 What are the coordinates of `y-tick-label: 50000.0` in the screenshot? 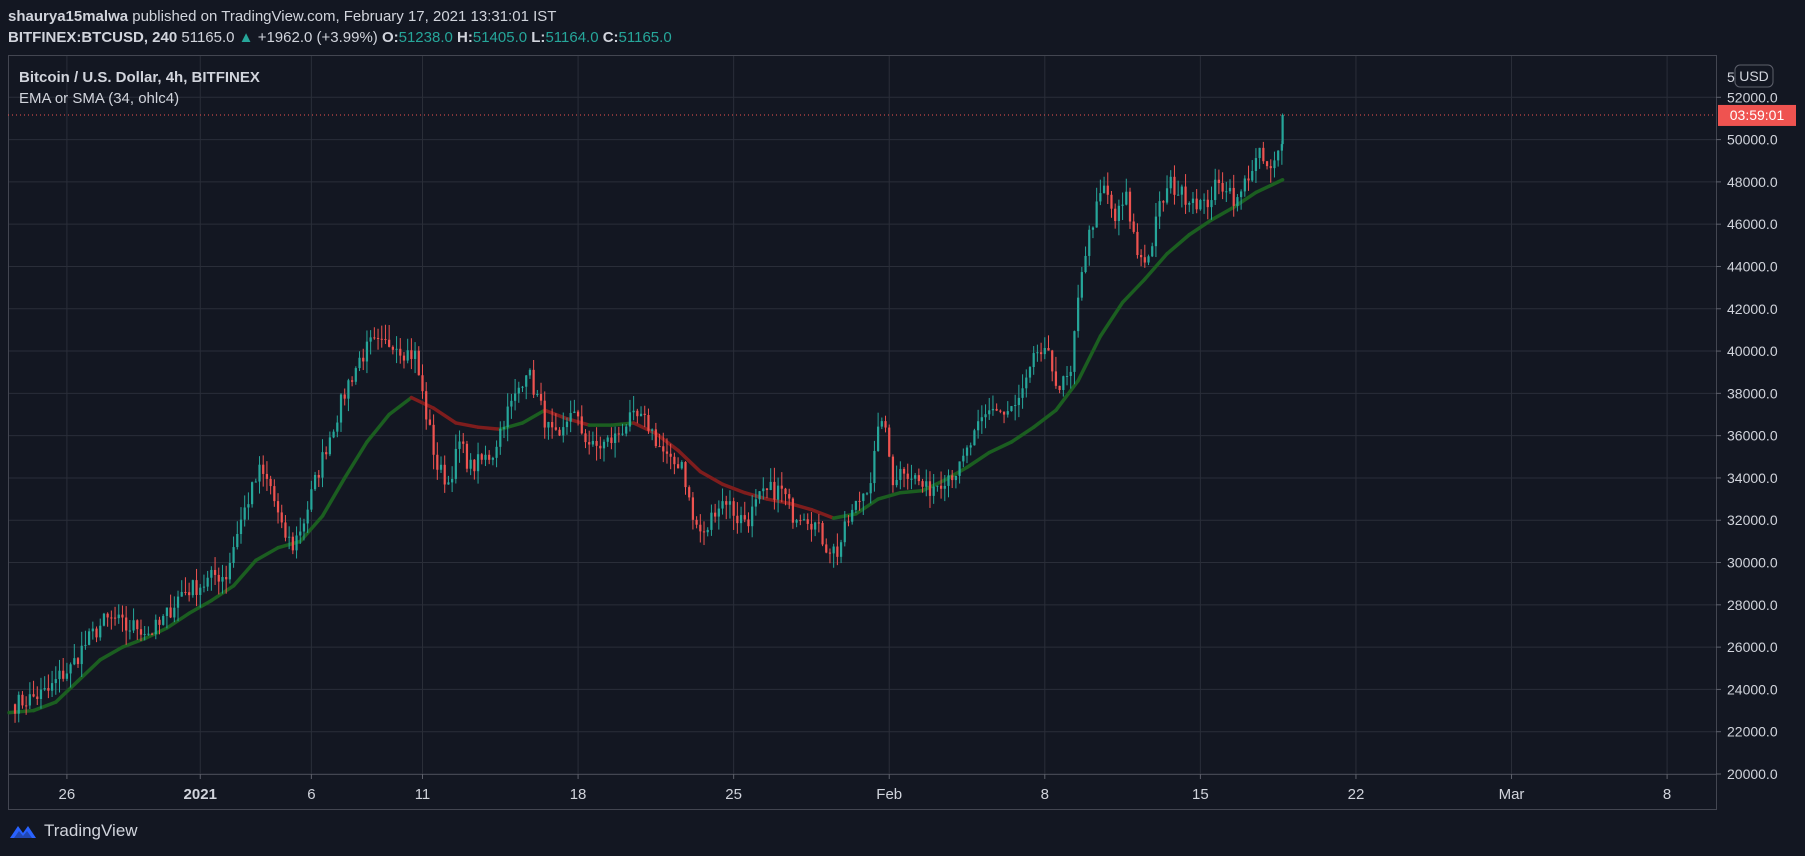 It's located at (1752, 140).